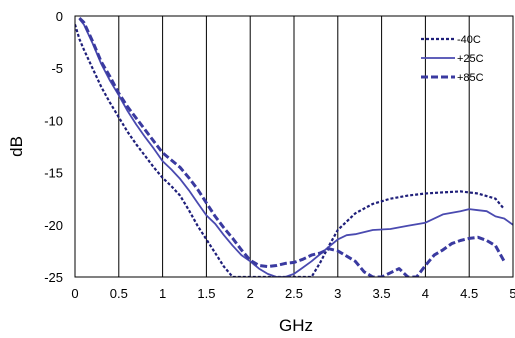  What do you see at coordinates (74, 293) in the screenshot?
I see `x-tick-label: 0` at bounding box center [74, 293].